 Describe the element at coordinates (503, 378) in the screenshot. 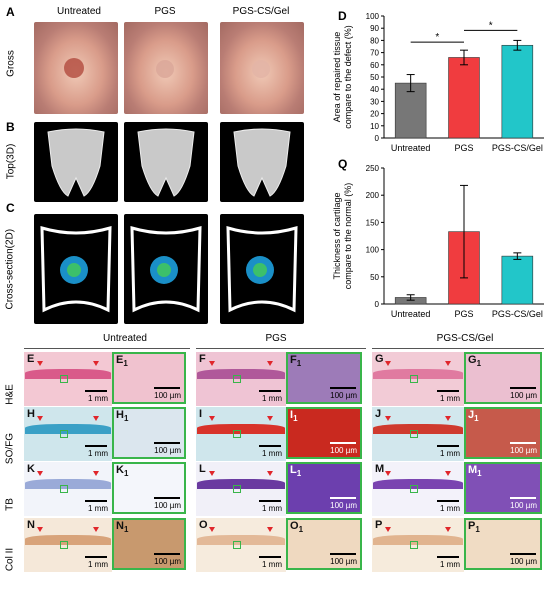

I see `hist-highmag-g1: G1 100 µm` at that location.